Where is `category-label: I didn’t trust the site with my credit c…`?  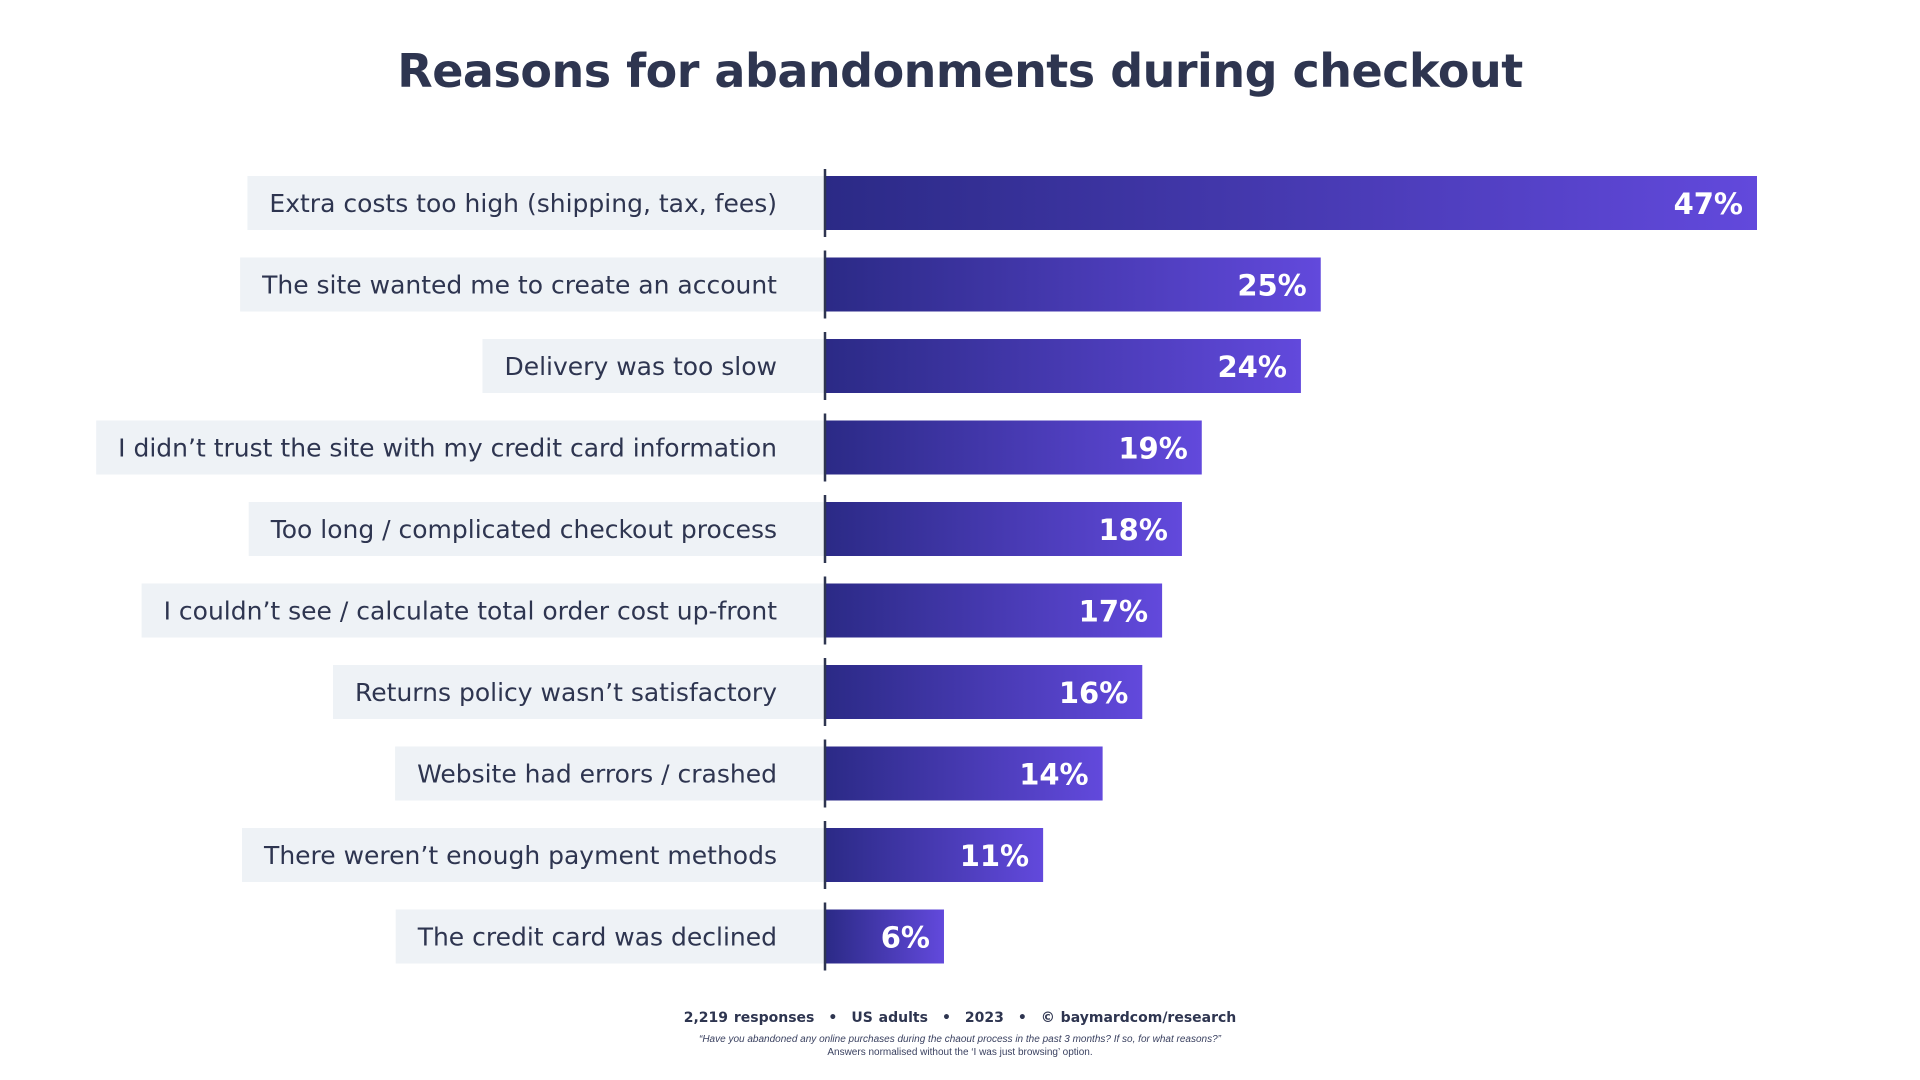
category-label: I didn’t trust the site with my credit c… is located at coordinates (447, 448).